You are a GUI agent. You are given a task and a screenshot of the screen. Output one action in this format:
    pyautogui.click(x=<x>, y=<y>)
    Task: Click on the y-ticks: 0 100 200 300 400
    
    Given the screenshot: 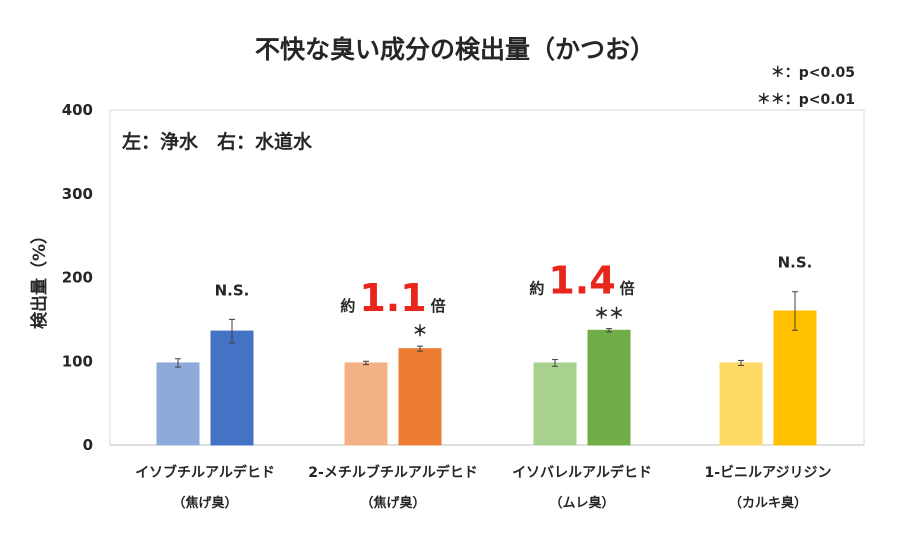 What is the action you would take?
    pyautogui.click(x=77, y=277)
    